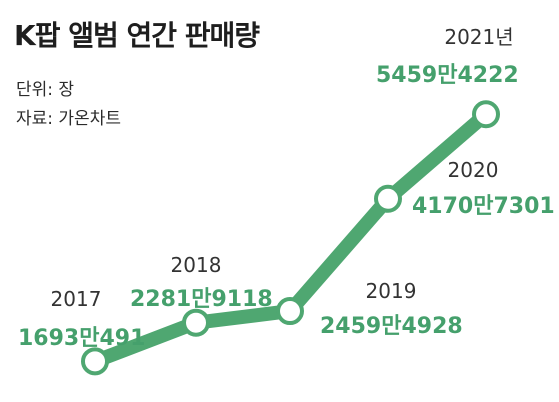  I want to click on data-point-2017, so click(95, 361).